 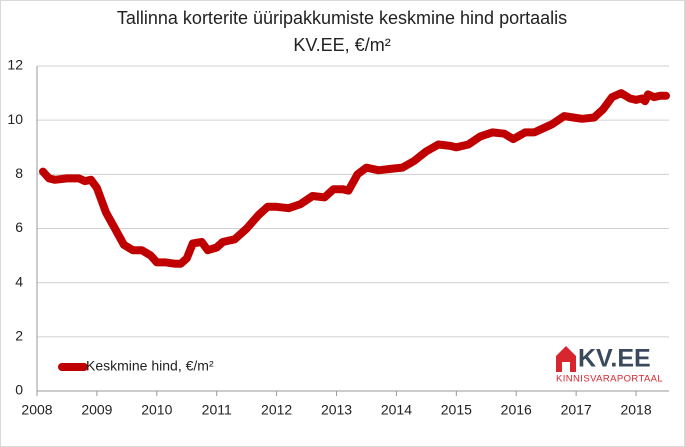 I want to click on logo-icon, so click(x=566, y=359).